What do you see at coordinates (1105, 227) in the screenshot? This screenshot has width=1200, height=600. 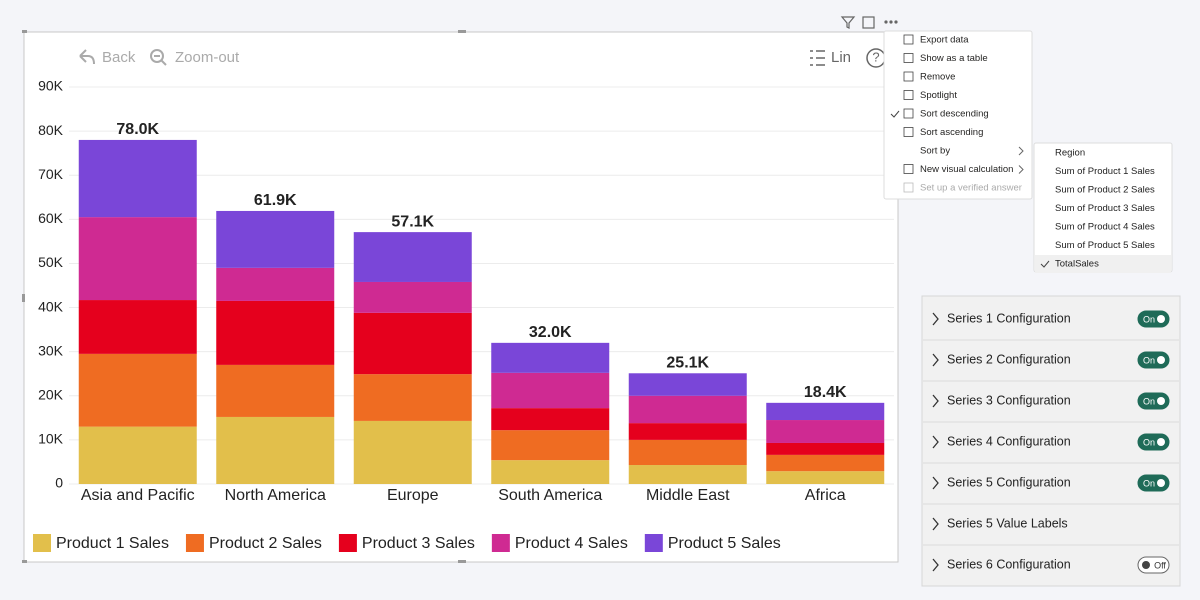 I see `submenu-item: Sum of Product 4 Sales` at bounding box center [1105, 227].